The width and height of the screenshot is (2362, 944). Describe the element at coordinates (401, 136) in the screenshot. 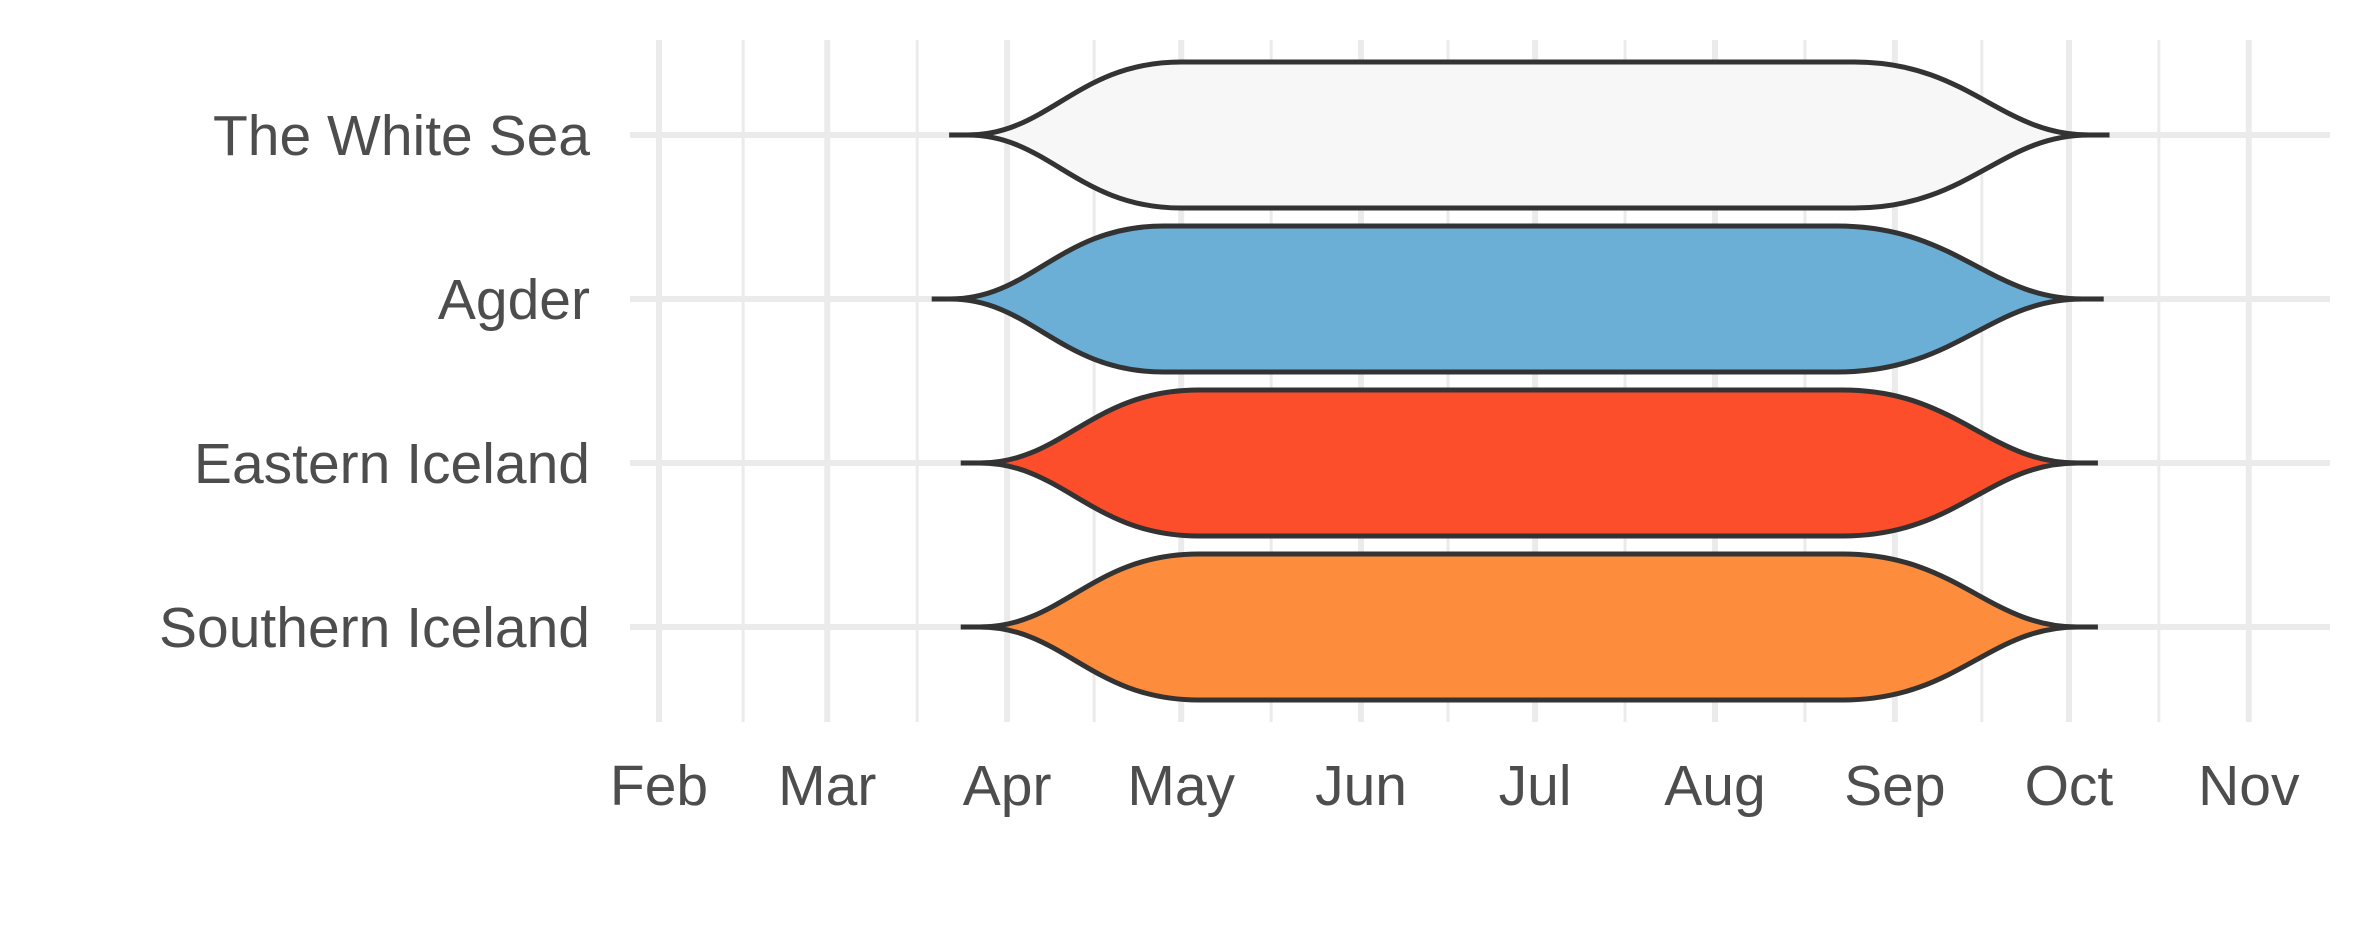

I see `y-tick-label: The White Sea` at that location.